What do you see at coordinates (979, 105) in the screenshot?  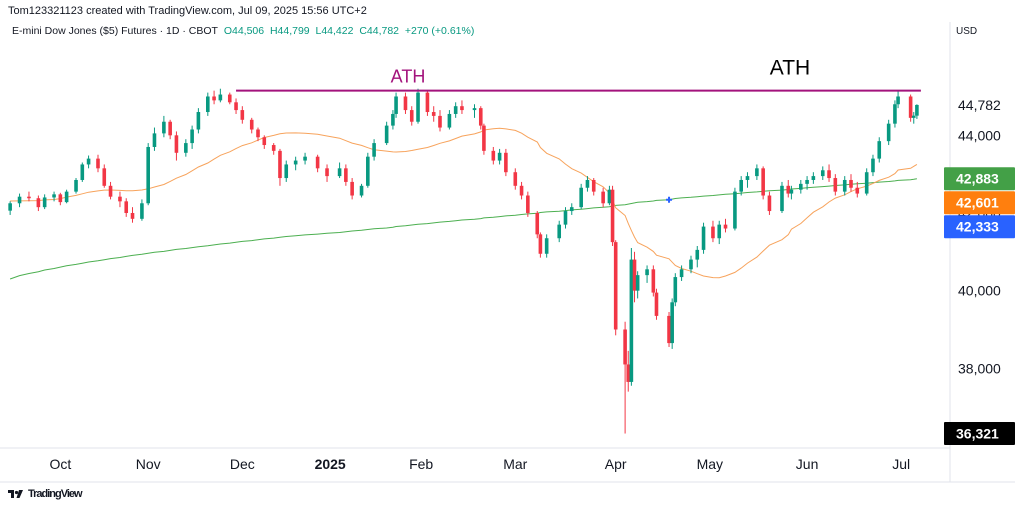 I see `price-tick-label: 44,782` at bounding box center [979, 105].